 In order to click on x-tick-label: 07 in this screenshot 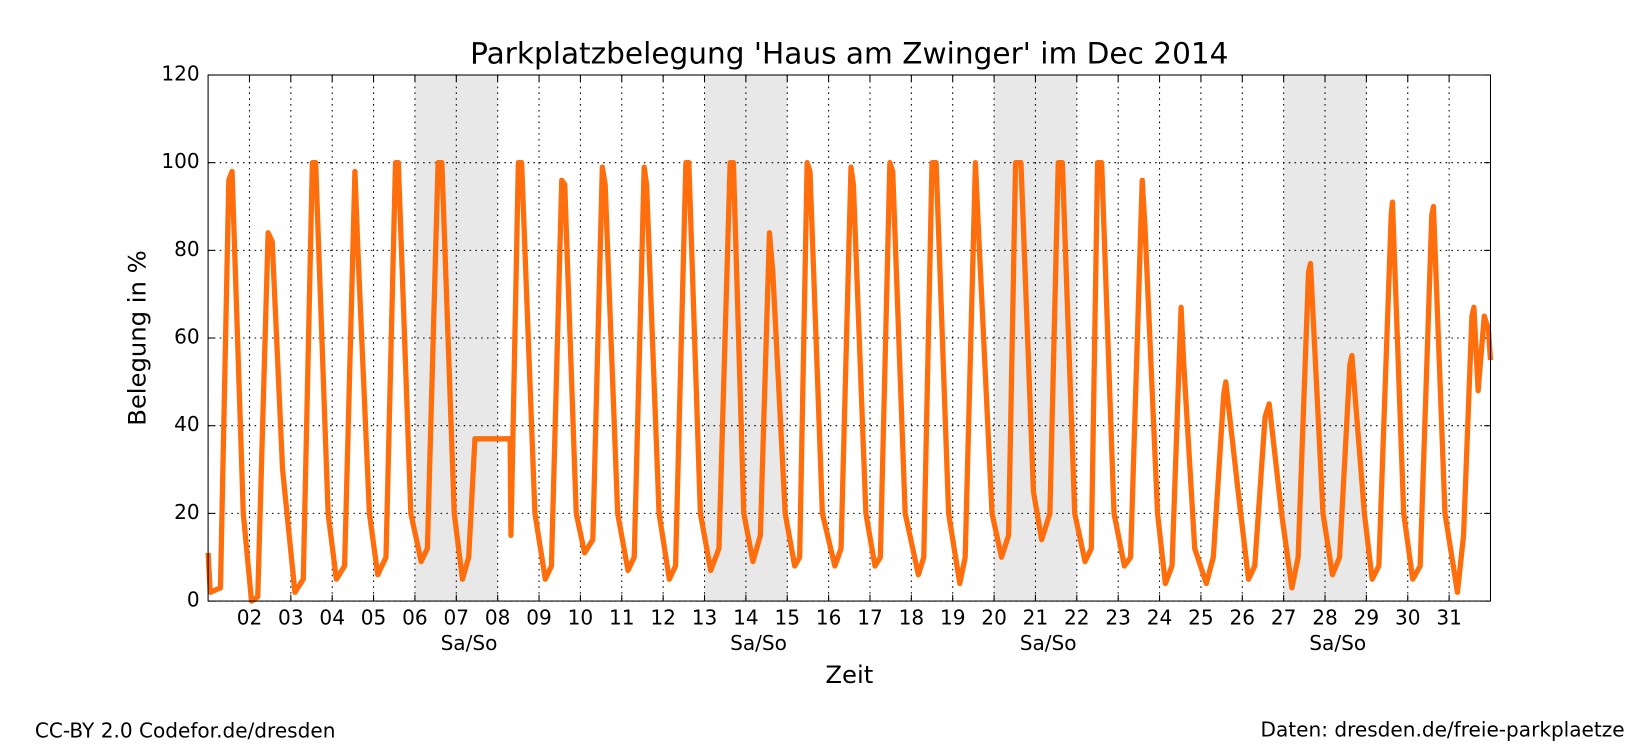, I will do `click(457, 618)`.